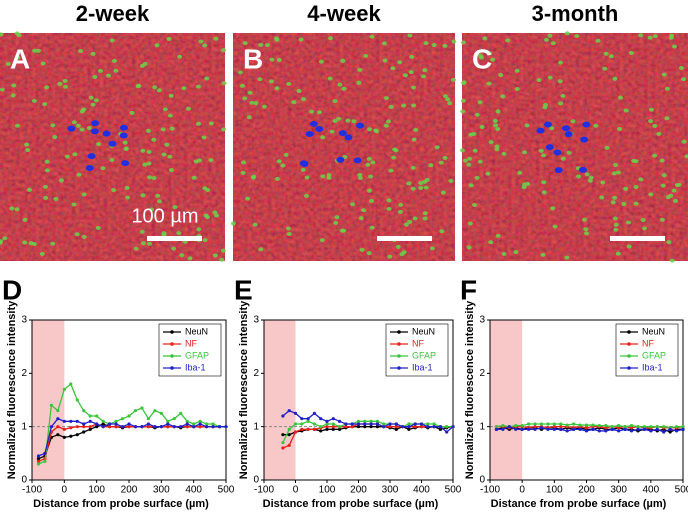 Image resolution: width=688 pixels, height=517 pixels. Describe the element at coordinates (313, 123) in the screenshot. I see `microglia` at that location.